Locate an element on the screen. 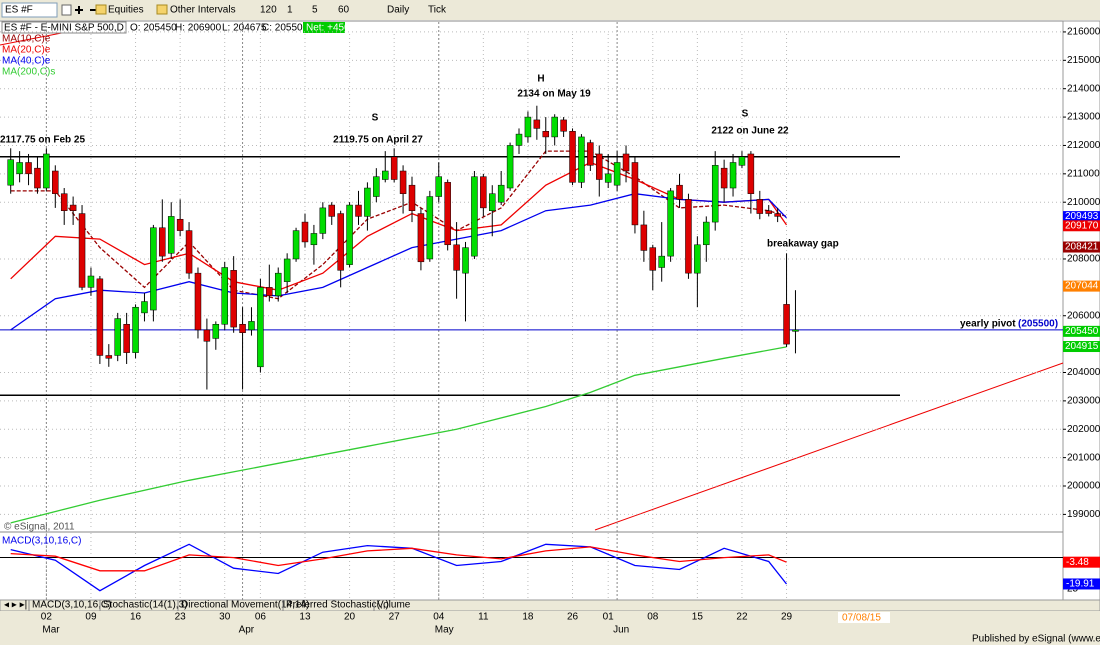 The height and width of the screenshot is (645, 1100). month-label: Jun is located at coordinates (621, 630).